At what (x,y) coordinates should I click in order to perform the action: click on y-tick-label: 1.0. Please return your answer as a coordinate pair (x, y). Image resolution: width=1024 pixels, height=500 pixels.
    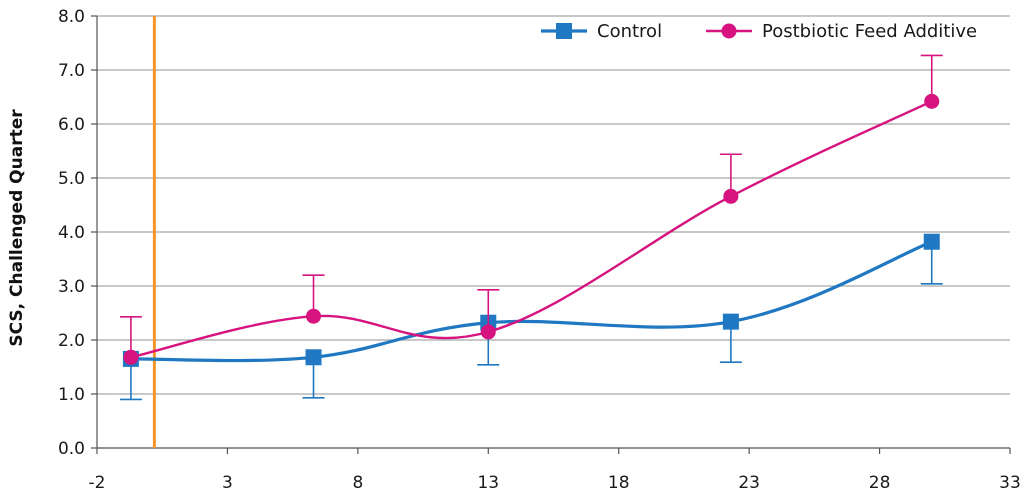
    Looking at the image, I should click on (71, 395).